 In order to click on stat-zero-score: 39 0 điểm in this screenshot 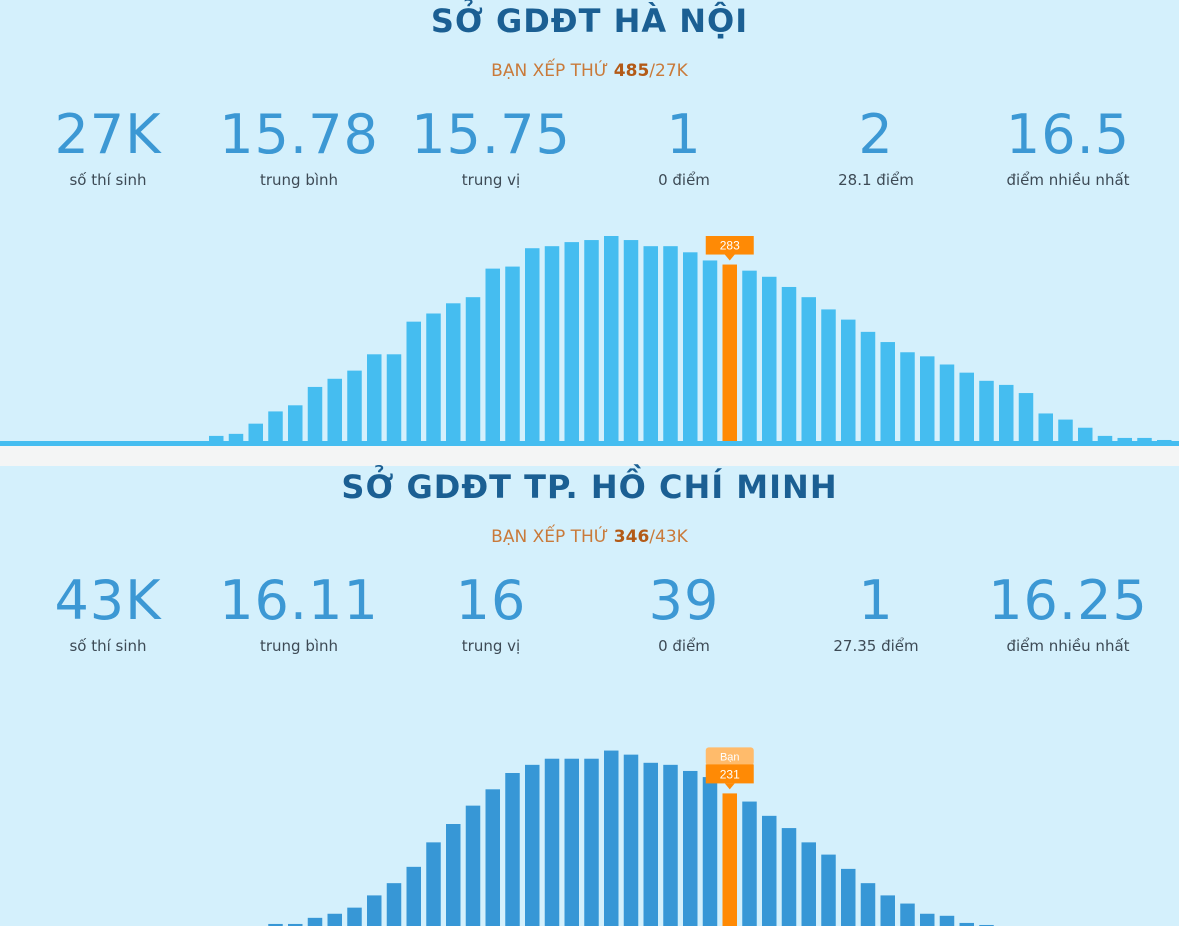, I will do `click(684, 612)`.